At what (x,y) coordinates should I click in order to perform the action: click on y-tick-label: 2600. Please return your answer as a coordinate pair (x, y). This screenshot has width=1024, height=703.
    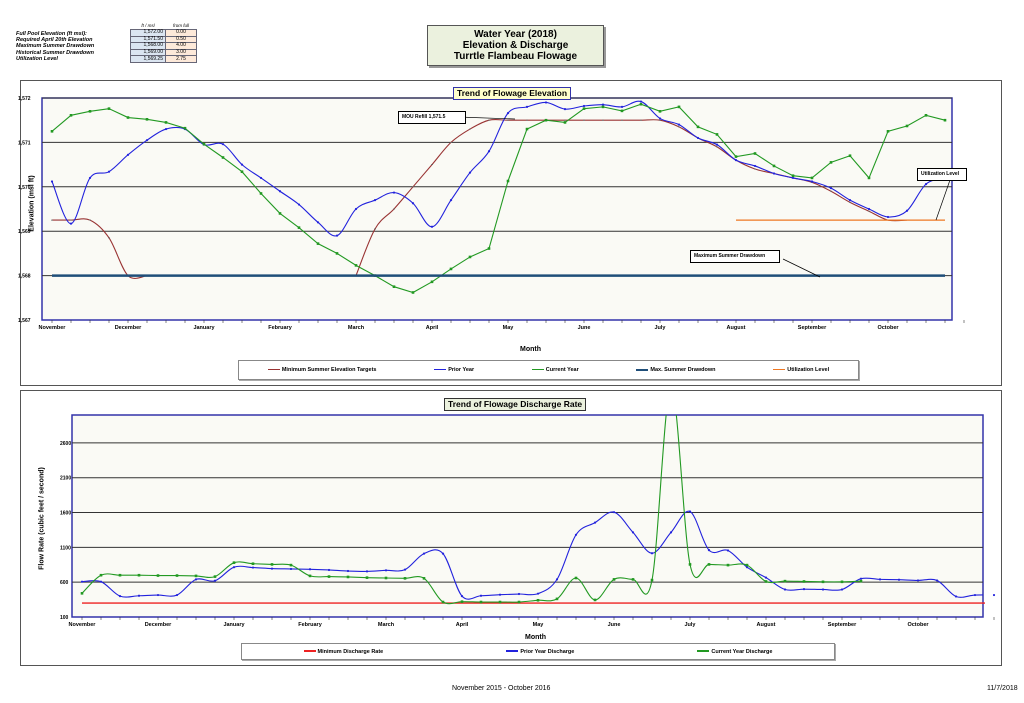
    Looking at the image, I should click on (65, 444).